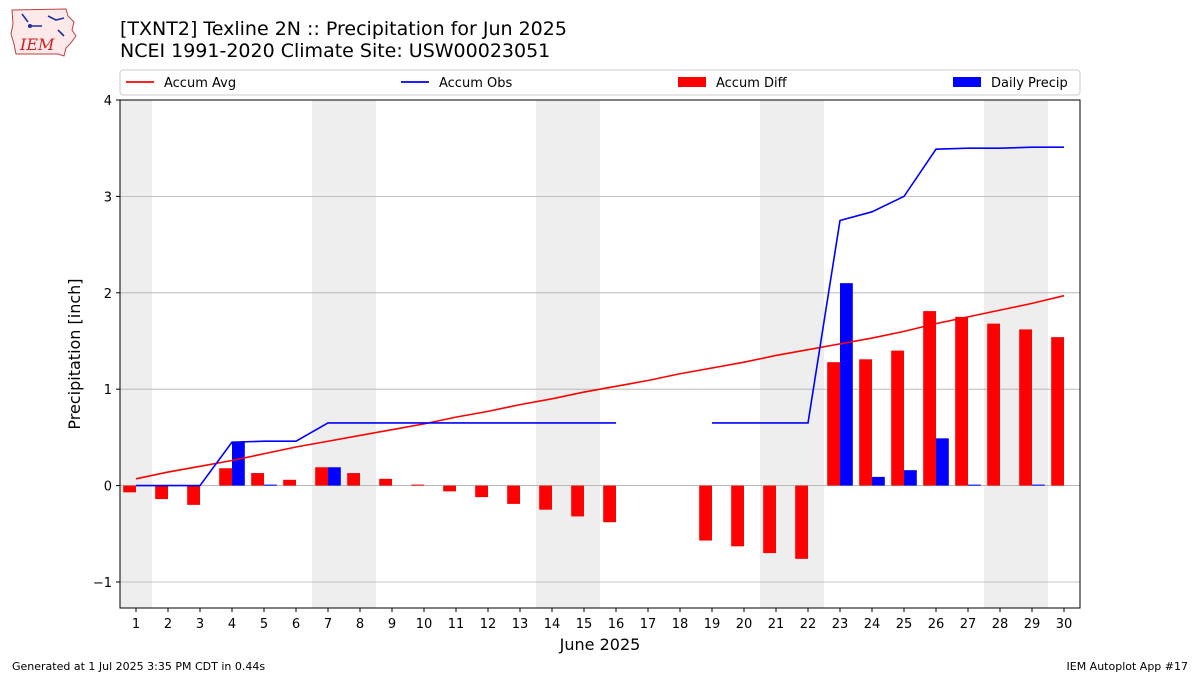  Describe the element at coordinates (456, 624) in the screenshot. I see `x-tick-label: 11` at that location.